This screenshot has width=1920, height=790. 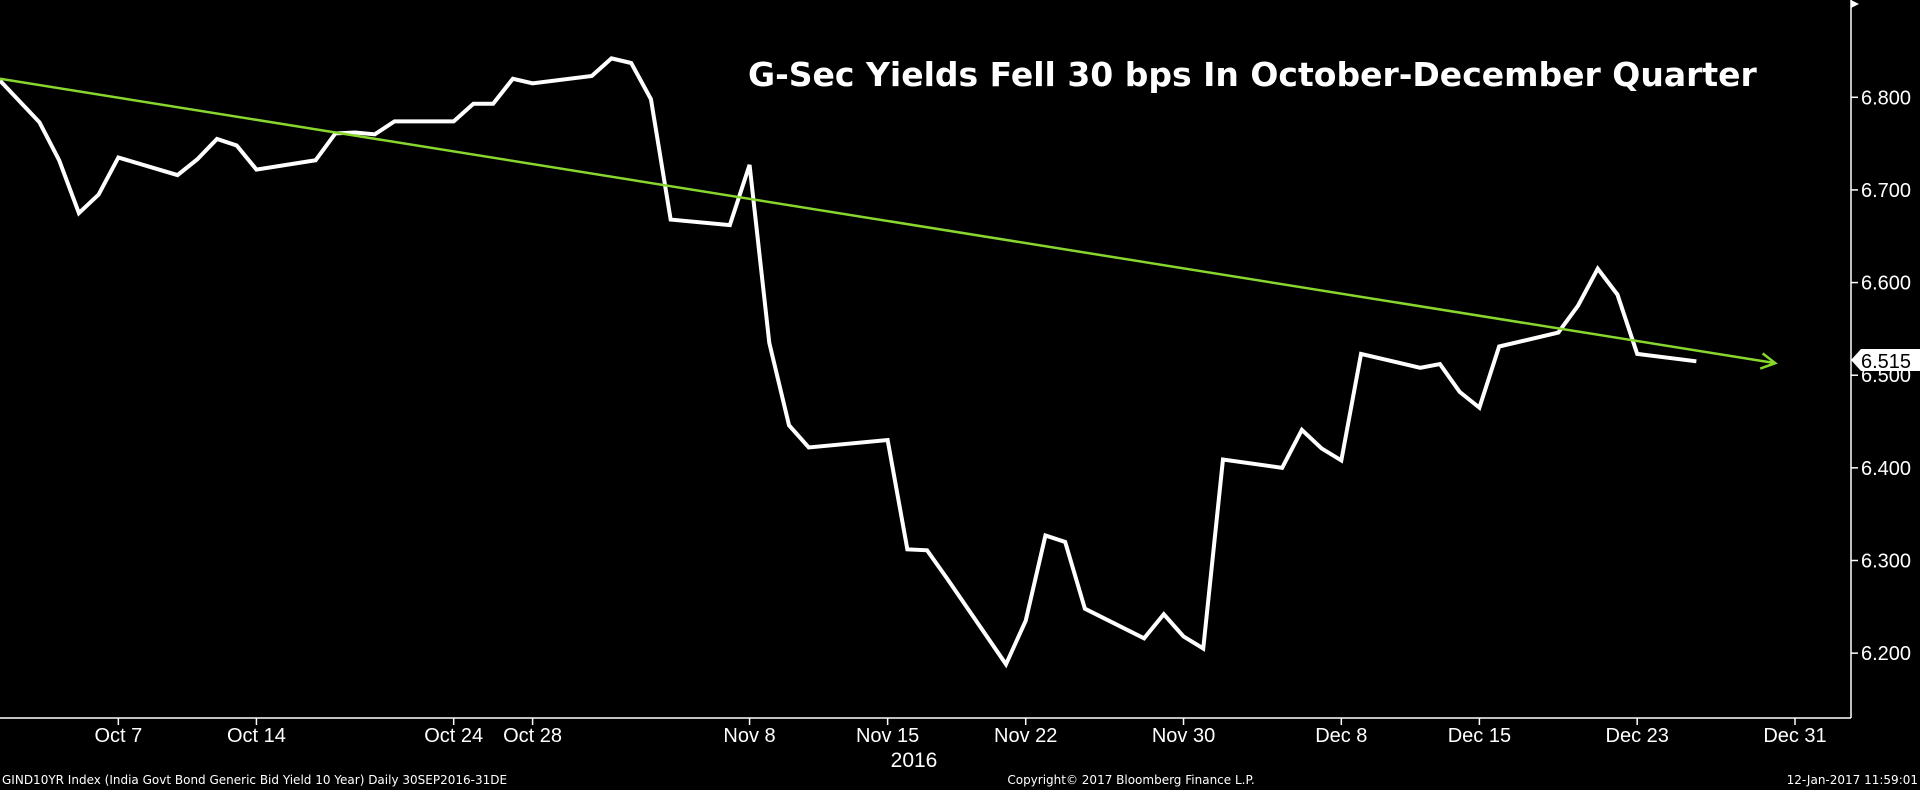 What do you see at coordinates (453, 736) in the screenshot?
I see `x-tick-label: Oct 24` at bounding box center [453, 736].